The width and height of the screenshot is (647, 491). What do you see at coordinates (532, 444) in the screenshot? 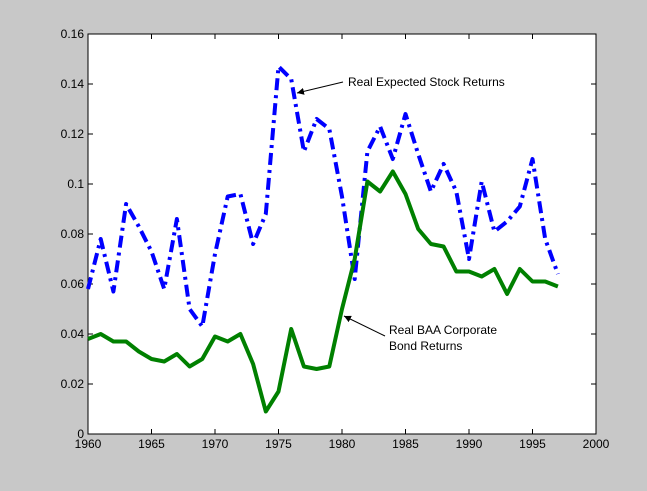
I see `x-tick-label: 1995` at bounding box center [532, 444].